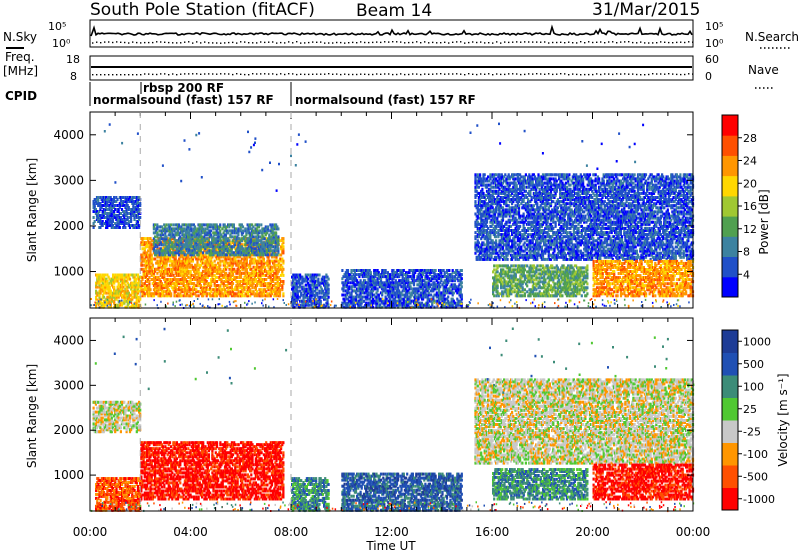 The image size is (800, 554). Describe the element at coordinates (714, 43) in the screenshot. I see `noise-tick-low-right: 10⁰` at that location.